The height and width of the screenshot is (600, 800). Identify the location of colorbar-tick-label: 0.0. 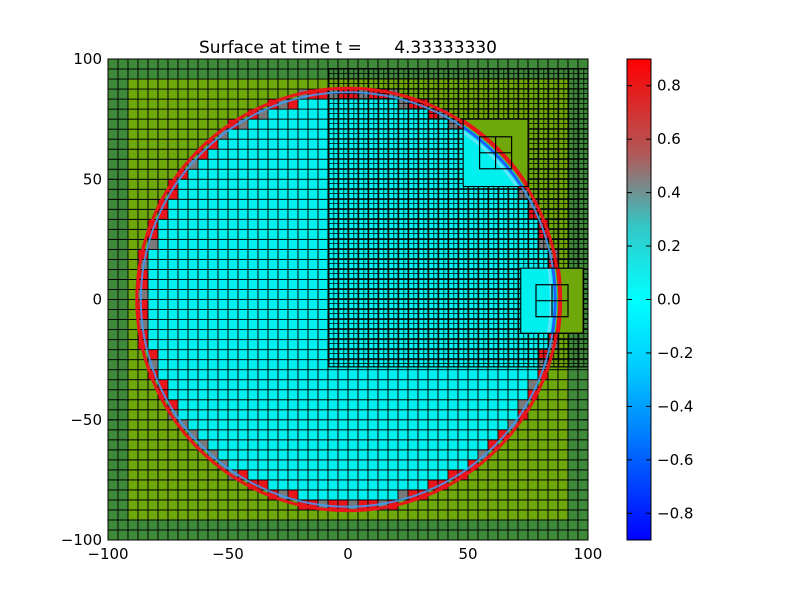
(669, 300).